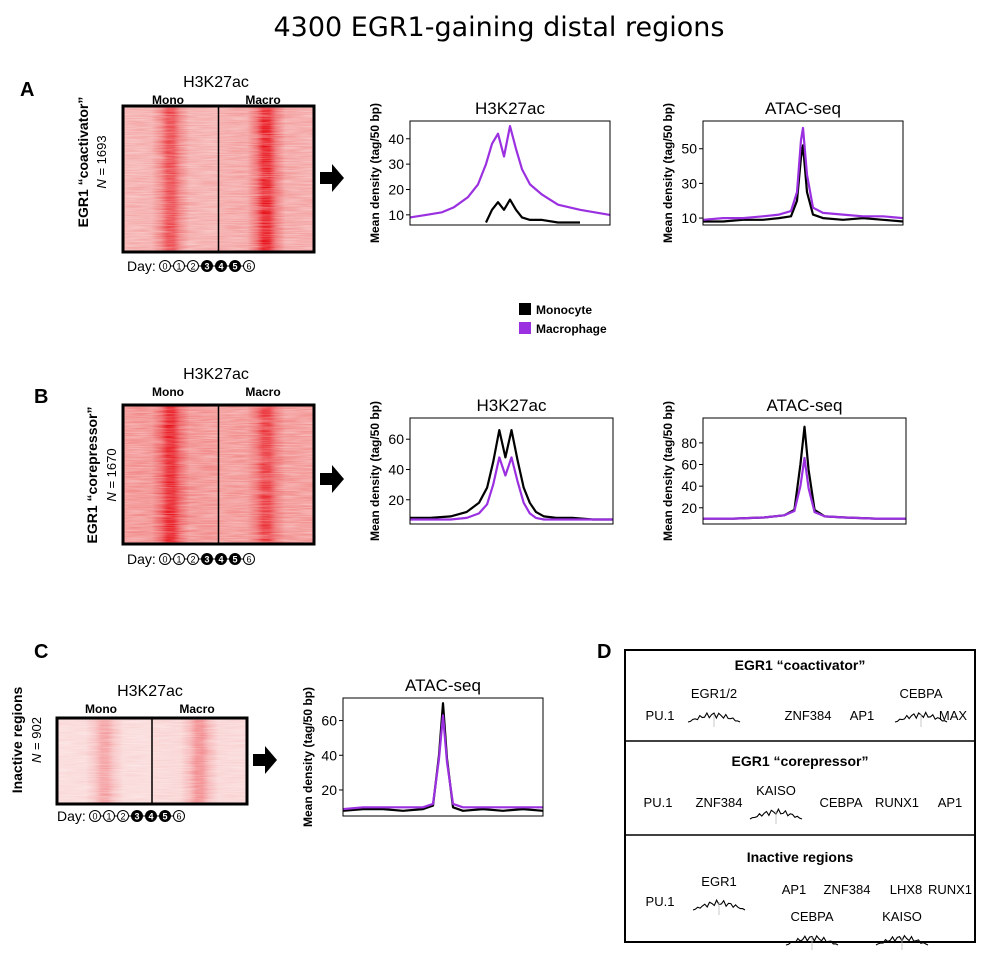 The width and height of the screenshot is (998, 959). Describe the element at coordinates (800, 761) in the screenshot. I see `motif-section-title: EGR1 “corepressor”` at that location.